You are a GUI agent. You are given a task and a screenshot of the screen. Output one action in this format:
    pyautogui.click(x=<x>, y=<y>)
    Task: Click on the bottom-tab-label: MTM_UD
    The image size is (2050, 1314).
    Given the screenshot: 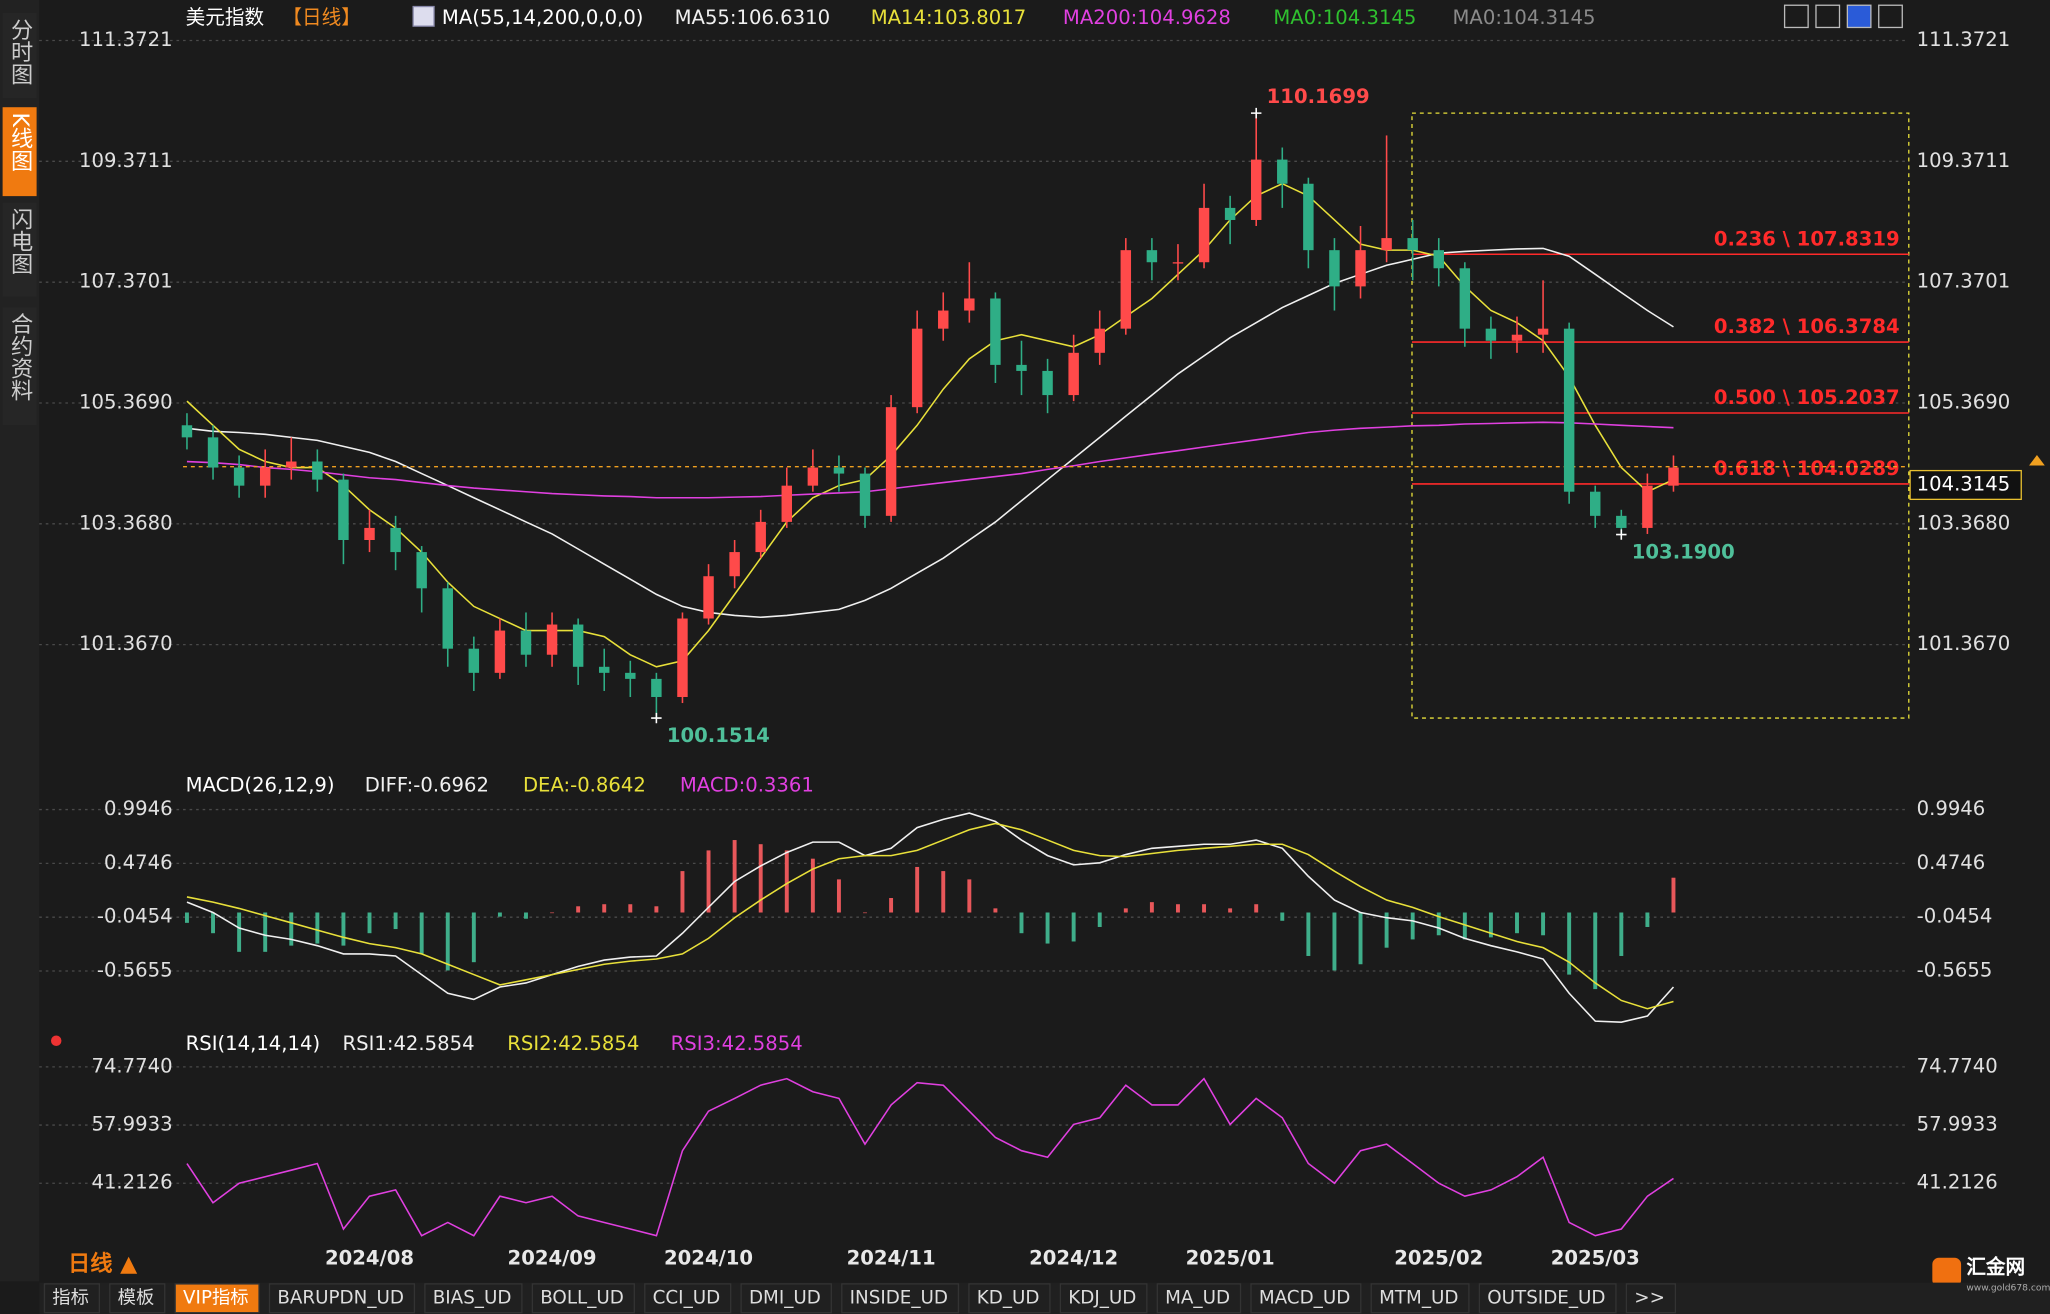 What is the action you would take?
    pyautogui.click(x=1418, y=1297)
    